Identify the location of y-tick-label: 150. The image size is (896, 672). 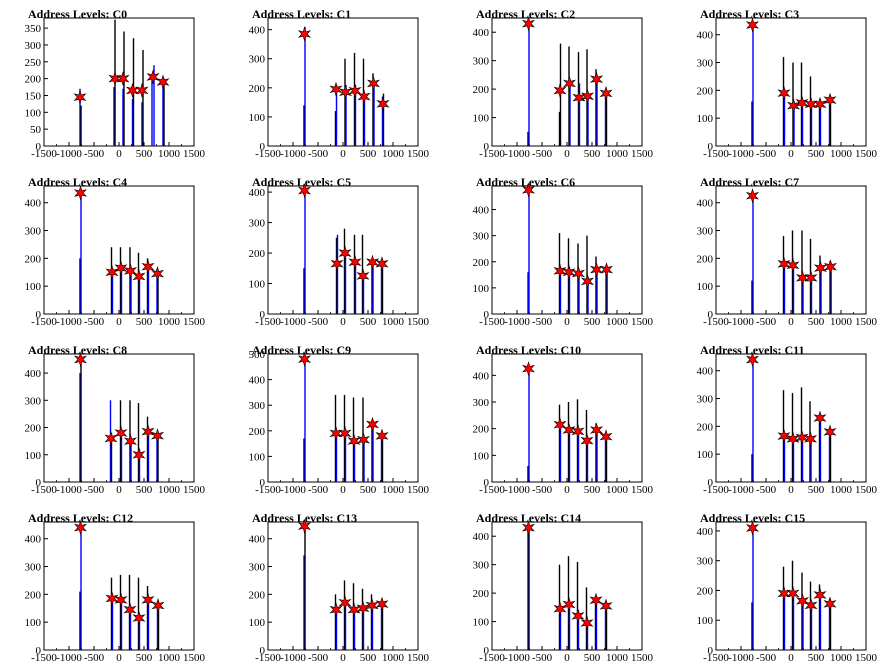
(33, 96).